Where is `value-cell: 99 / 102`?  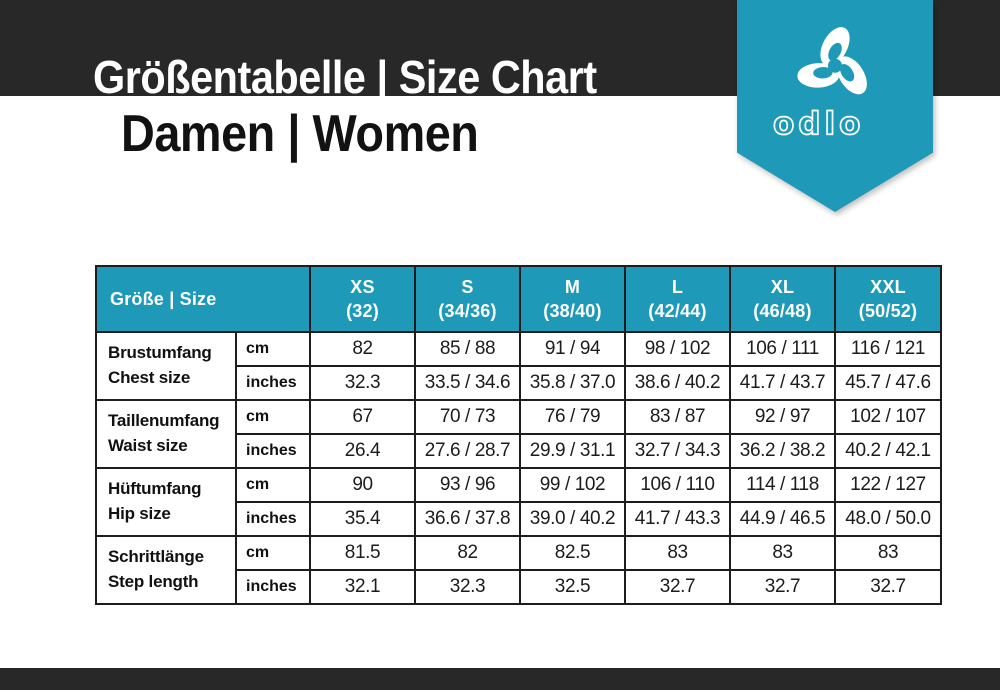 value-cell: 99 / 102 is located at coordinates (572, 485).